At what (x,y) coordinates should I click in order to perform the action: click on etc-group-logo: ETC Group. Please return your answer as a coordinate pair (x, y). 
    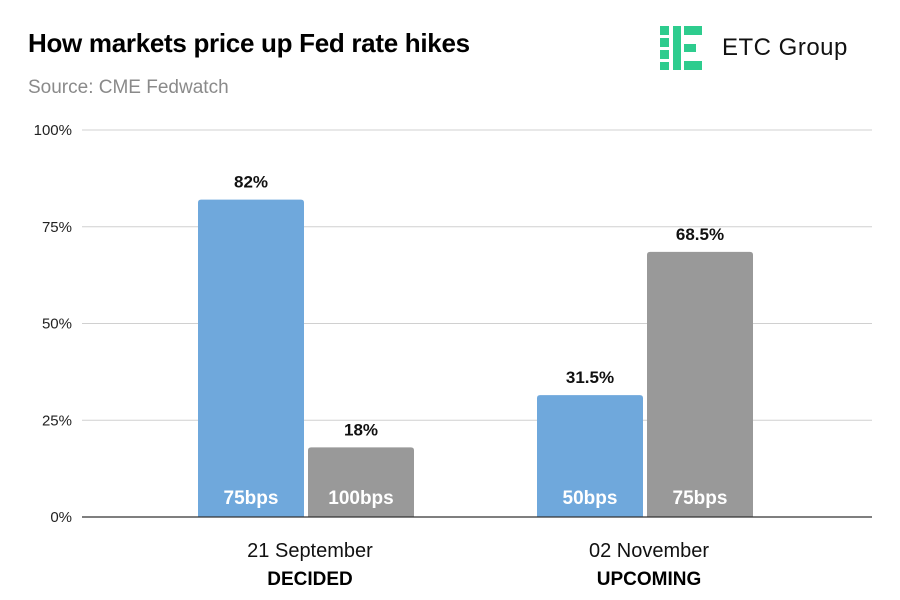
    Looking at the image, I should click on (770, 48).